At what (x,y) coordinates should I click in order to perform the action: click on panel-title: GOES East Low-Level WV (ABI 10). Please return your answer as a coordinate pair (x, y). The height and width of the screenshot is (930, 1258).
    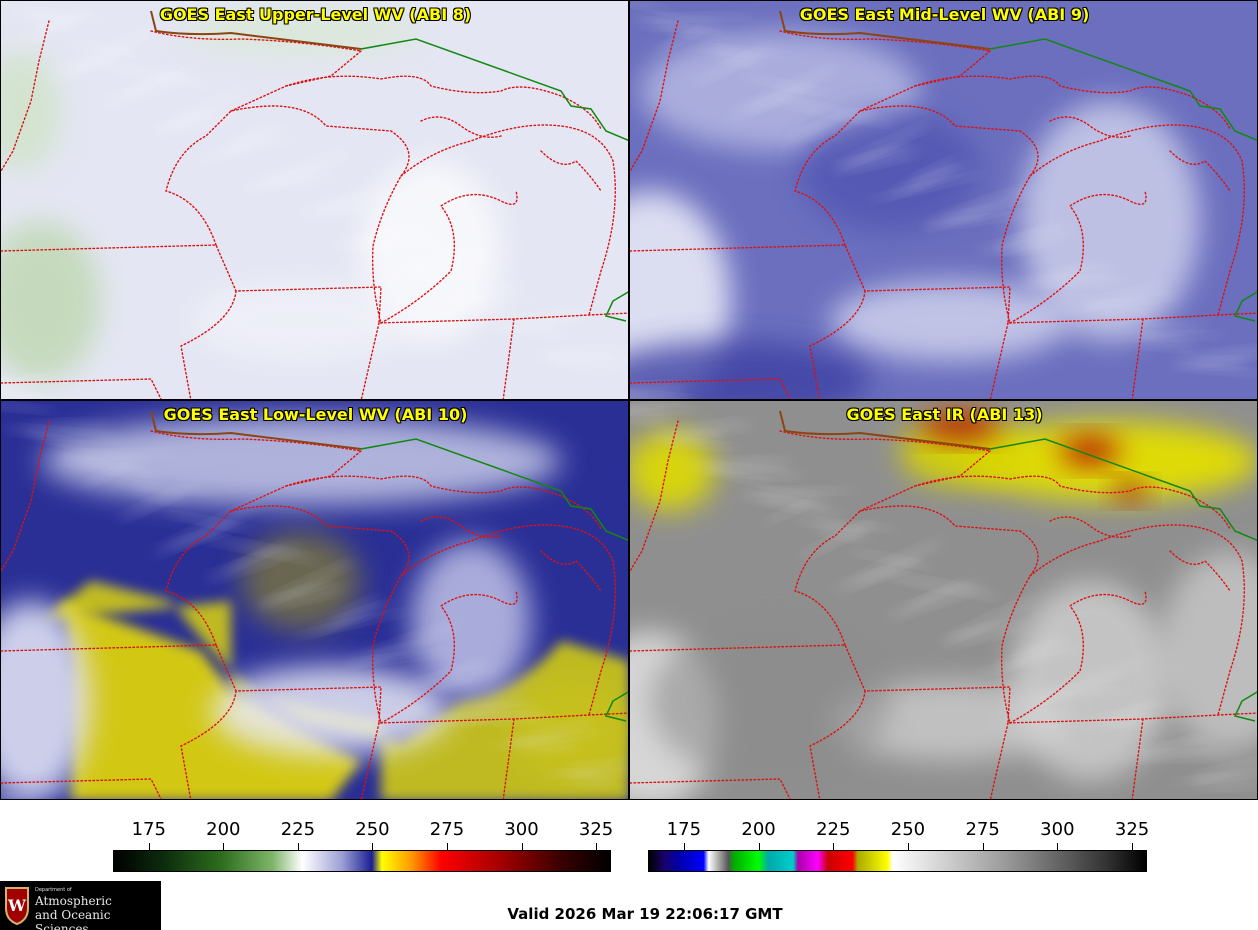
    Looking at the image, I should click on (315, 414).